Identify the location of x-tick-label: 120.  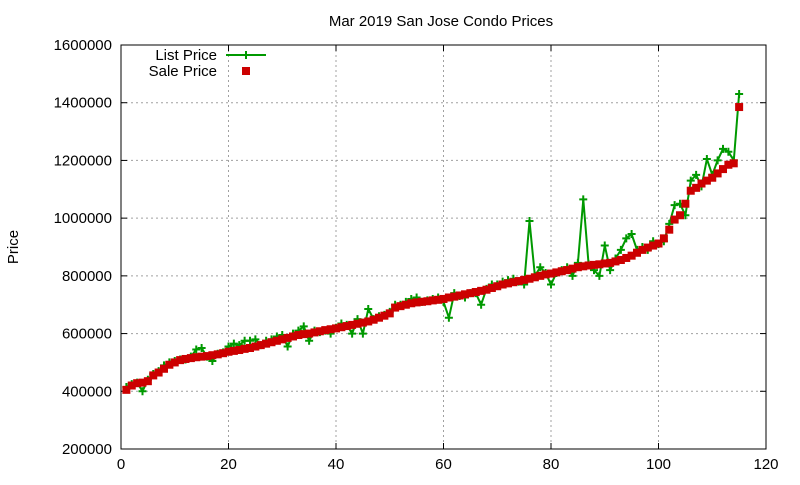
(765, 464).